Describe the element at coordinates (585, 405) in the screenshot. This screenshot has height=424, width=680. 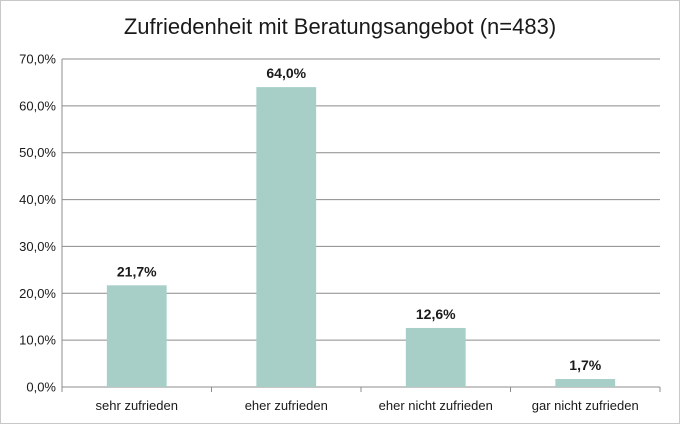
I see `x-tick-label: gar nicht zufrieden` at that location.